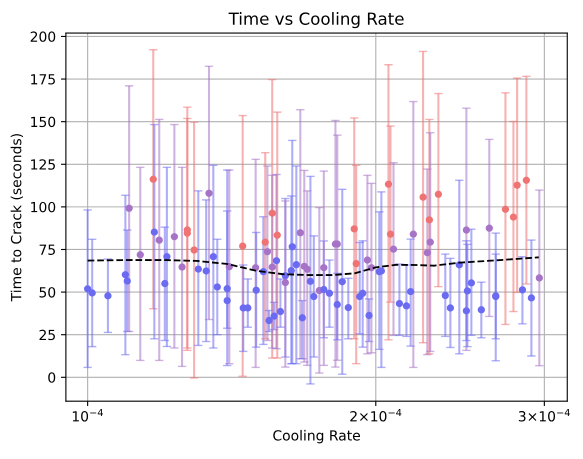 The height and width of the screenshot is (459, 583). Describe the element at coordinates (43, 164) in the screenshot. I see `y-tick-label: 125` at that location.